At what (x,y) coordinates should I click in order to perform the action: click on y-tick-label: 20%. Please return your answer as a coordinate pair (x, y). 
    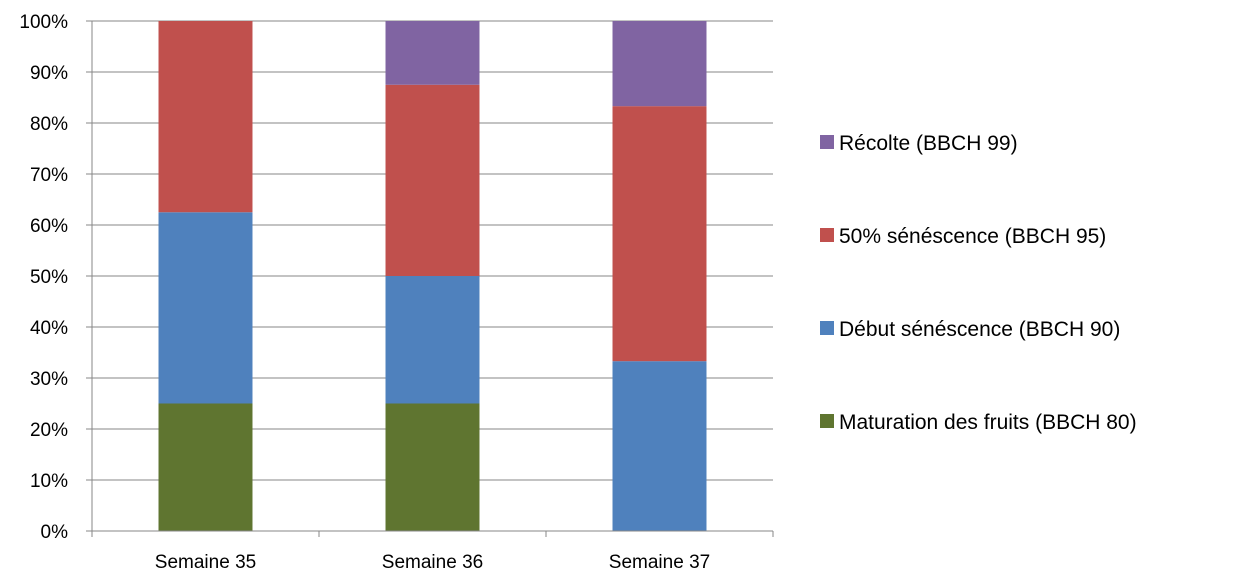
    Looking at the image, I should click on (49, 430).